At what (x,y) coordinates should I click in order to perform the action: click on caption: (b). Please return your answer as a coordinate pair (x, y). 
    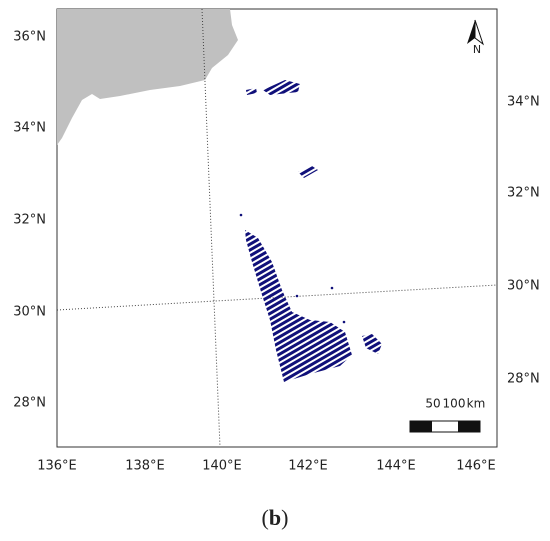
    Looking at the image, I should click on (275, 517).